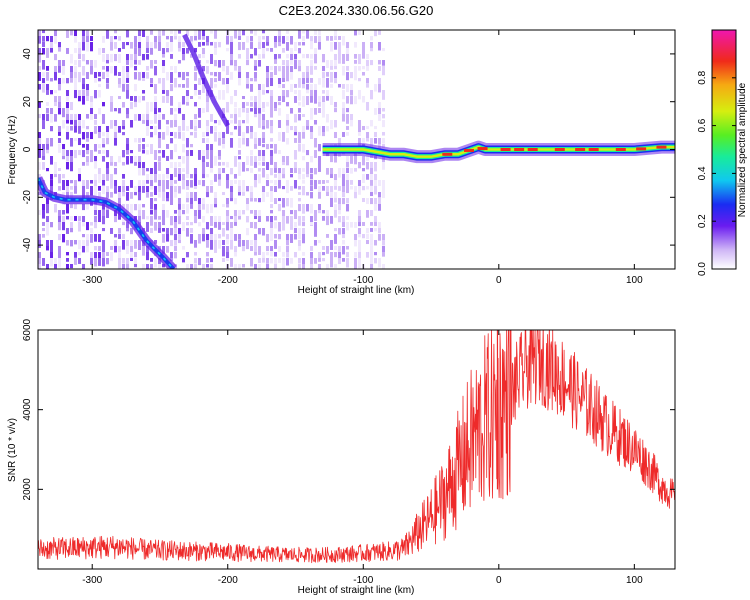 The width and height of the screenshot is (750, 600). What do you see at coordinates (106, 223) in the screenshot?
I see `descending-trace-core` at bounding box center [106, 223].